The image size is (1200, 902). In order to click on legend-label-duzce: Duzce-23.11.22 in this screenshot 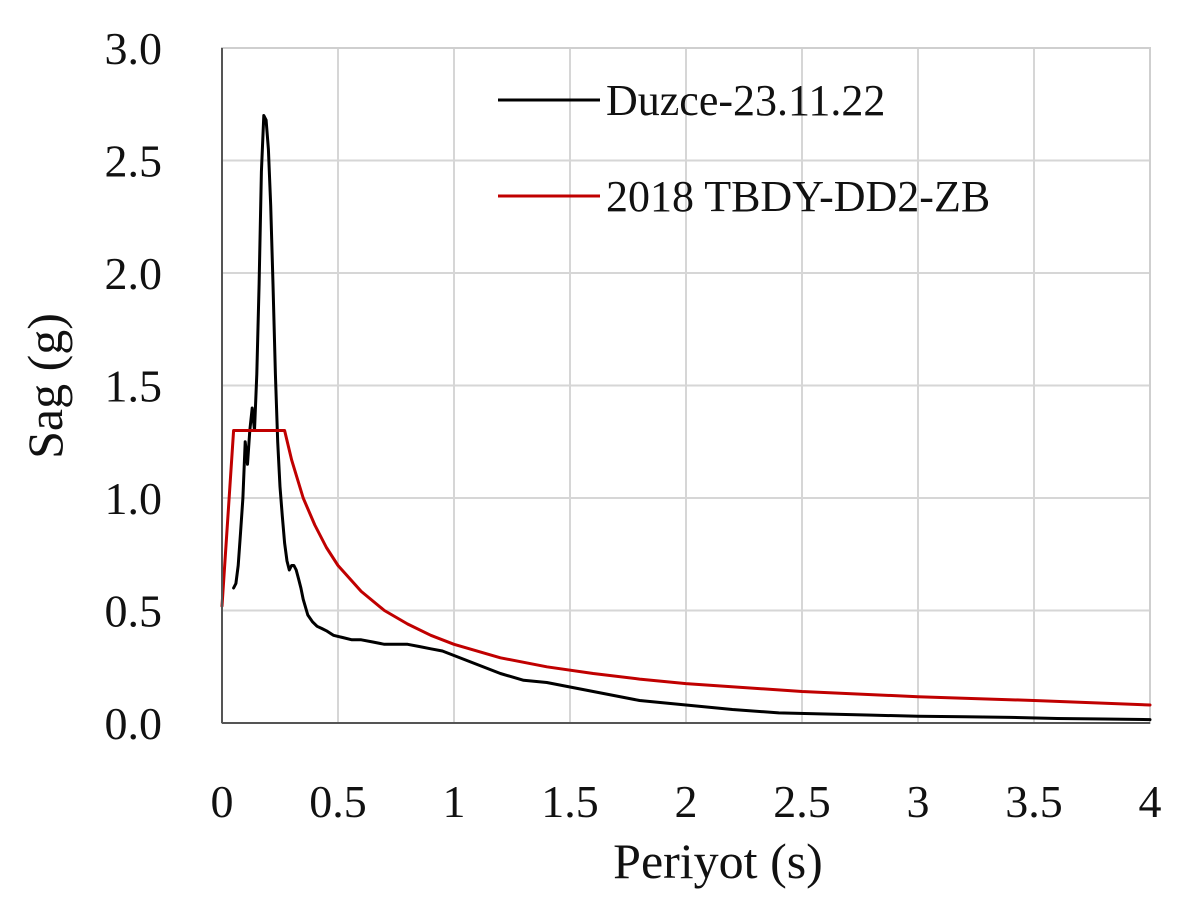, I will do `click(745, 100)`.